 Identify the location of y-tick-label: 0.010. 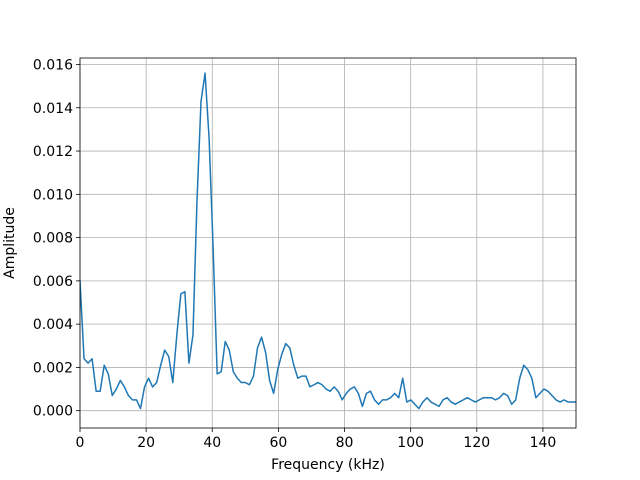
(53, 195).